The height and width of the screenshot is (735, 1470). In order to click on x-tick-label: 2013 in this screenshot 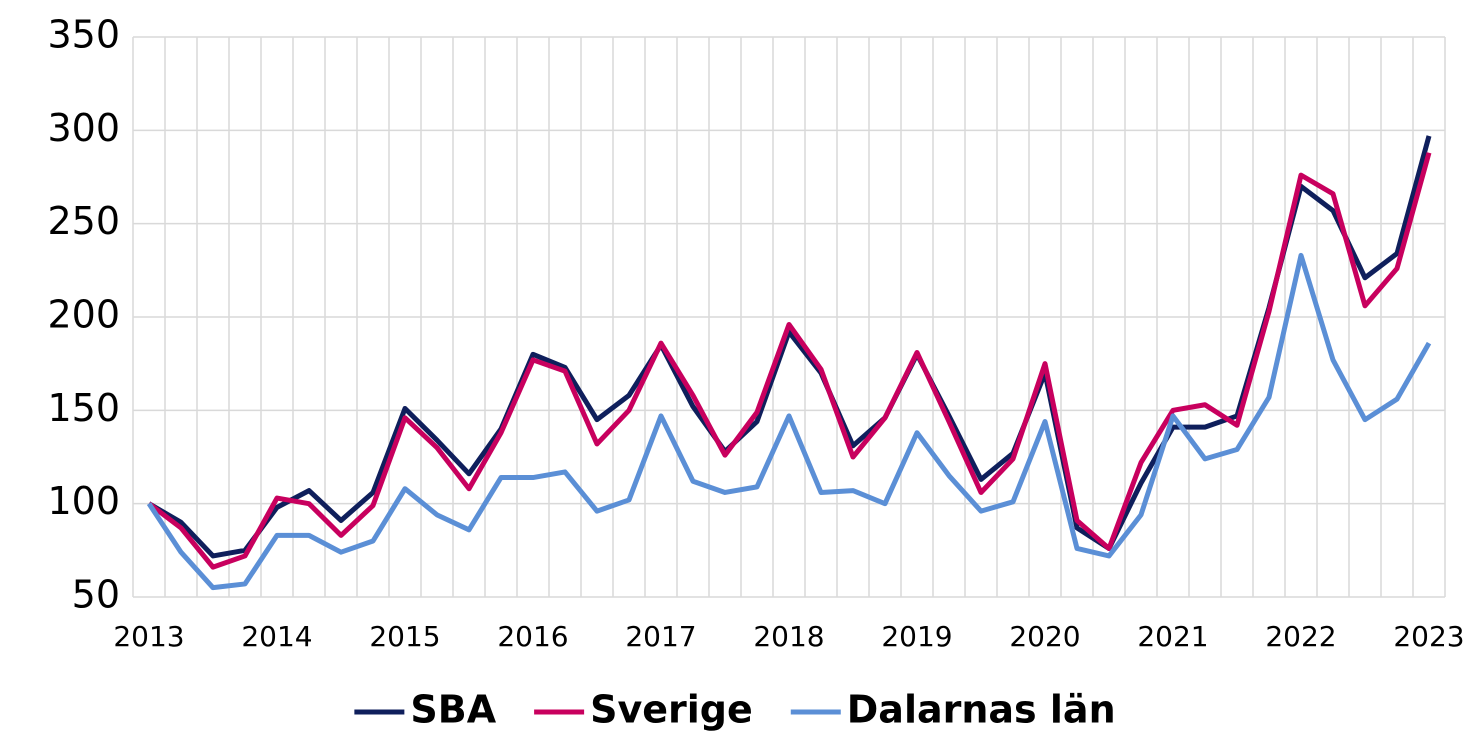, I will do `click(148, 636)`.